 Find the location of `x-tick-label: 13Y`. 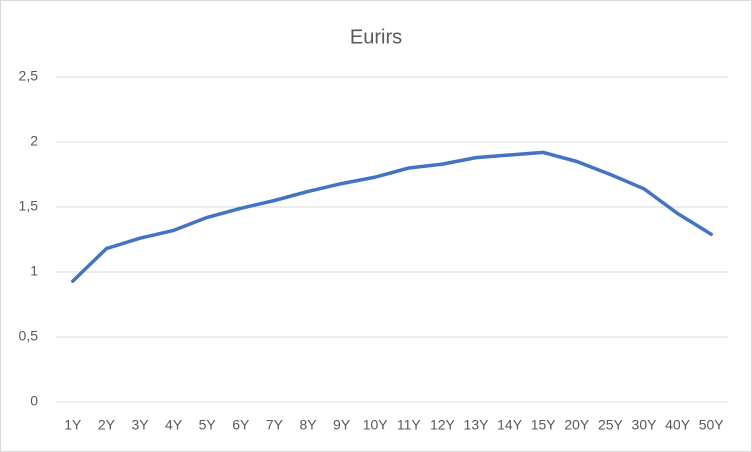

x-tick-label: 13Y is located at coordinates (477, 425).